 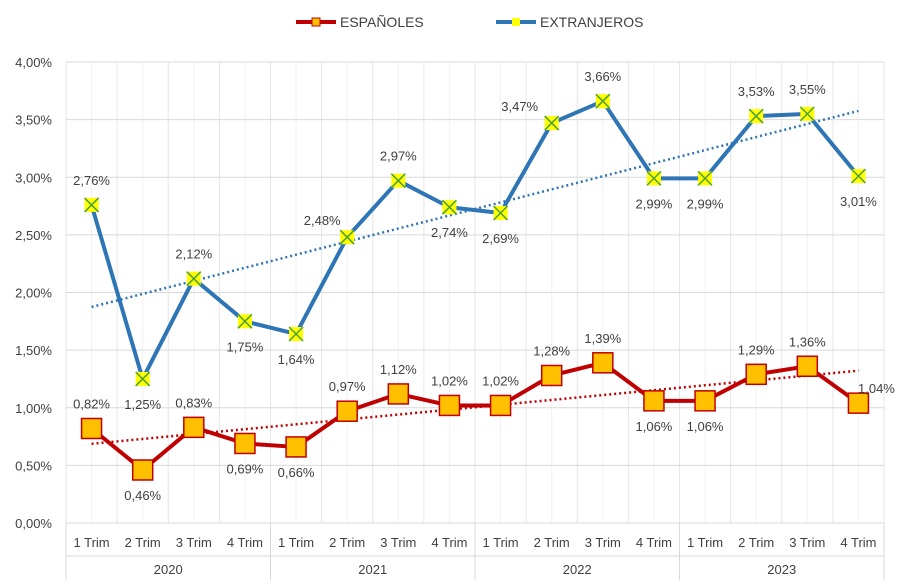 What do you see at coordinates (245, 346) in the screenshot?
I see `data-label: 1,75%` at bounding box center [245, 346].